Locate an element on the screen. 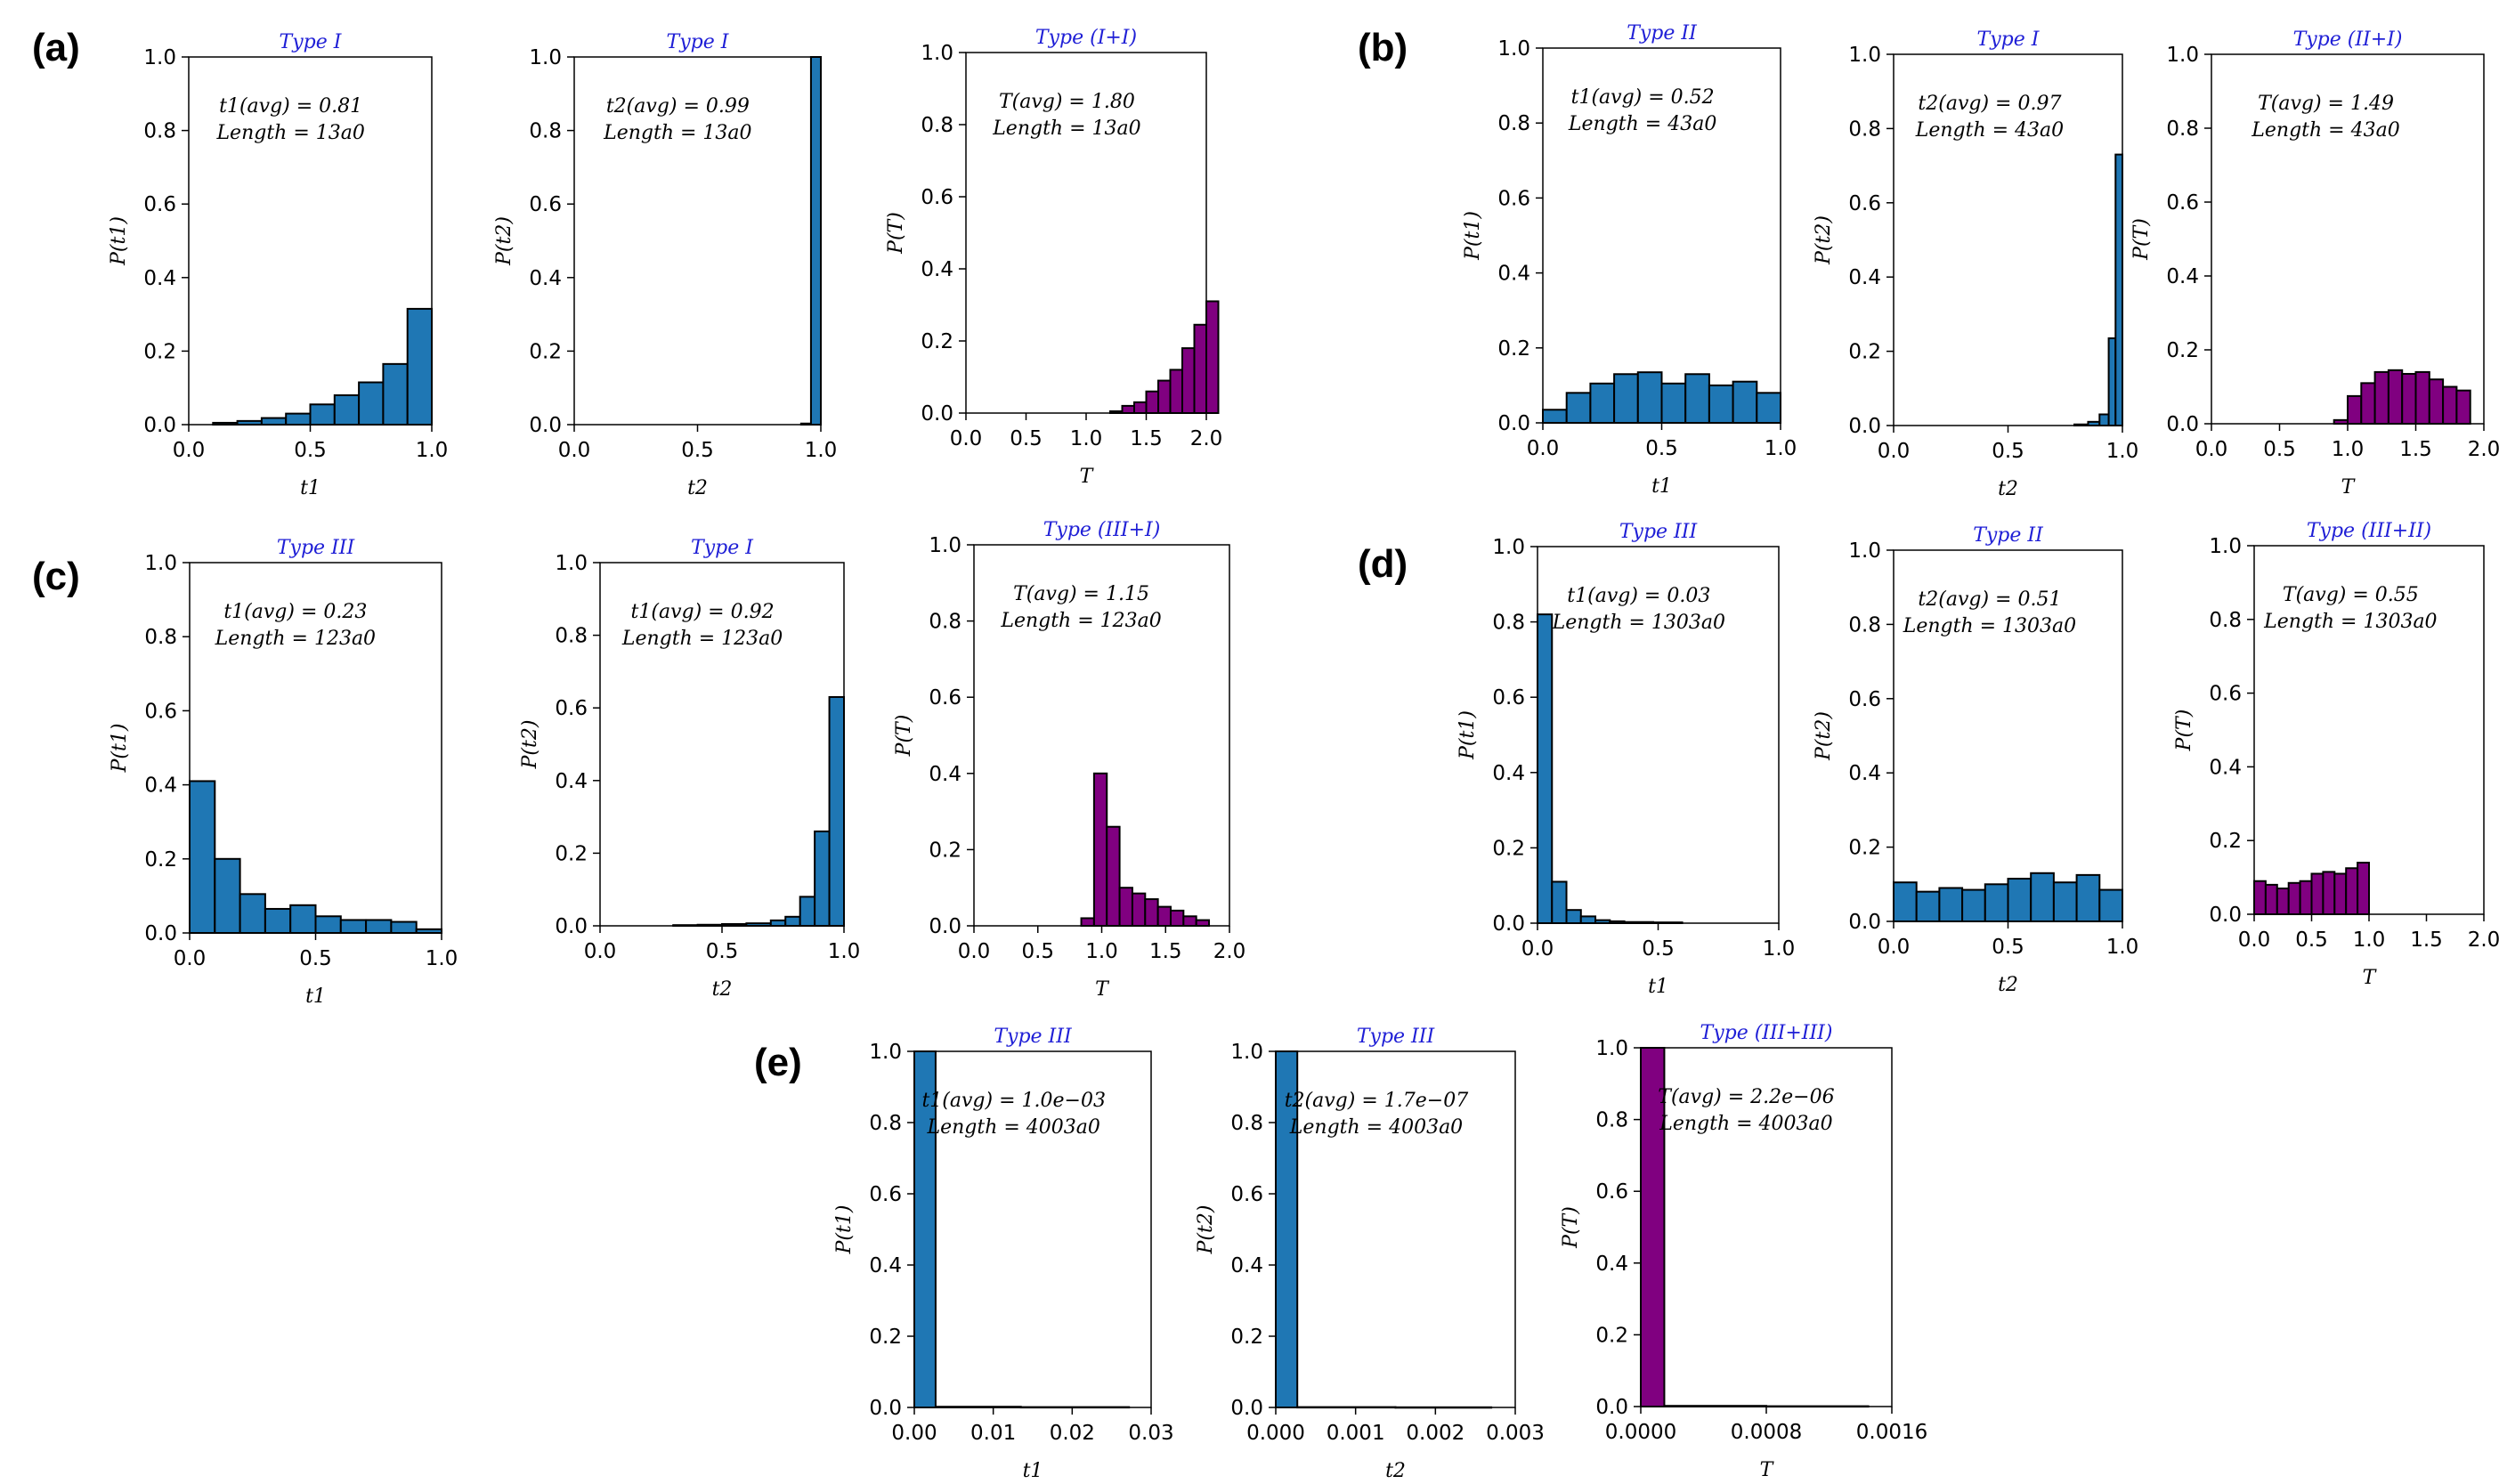 Image resolution: width=2499 pixels, height=1484 pixels. stat-annotation: Length = 4003a0 is located at coordinates (1376, 1127).